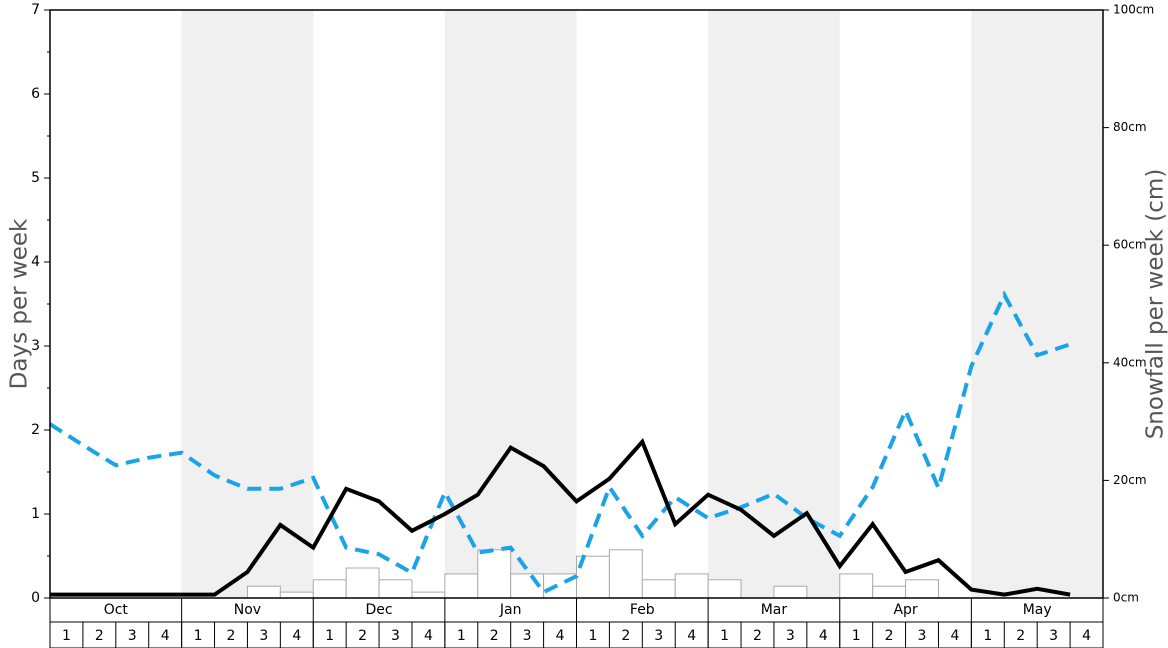 The height and width of the screenshot is (648, 1168). I want to click on y-tick-label: 7, so click(35, 10).